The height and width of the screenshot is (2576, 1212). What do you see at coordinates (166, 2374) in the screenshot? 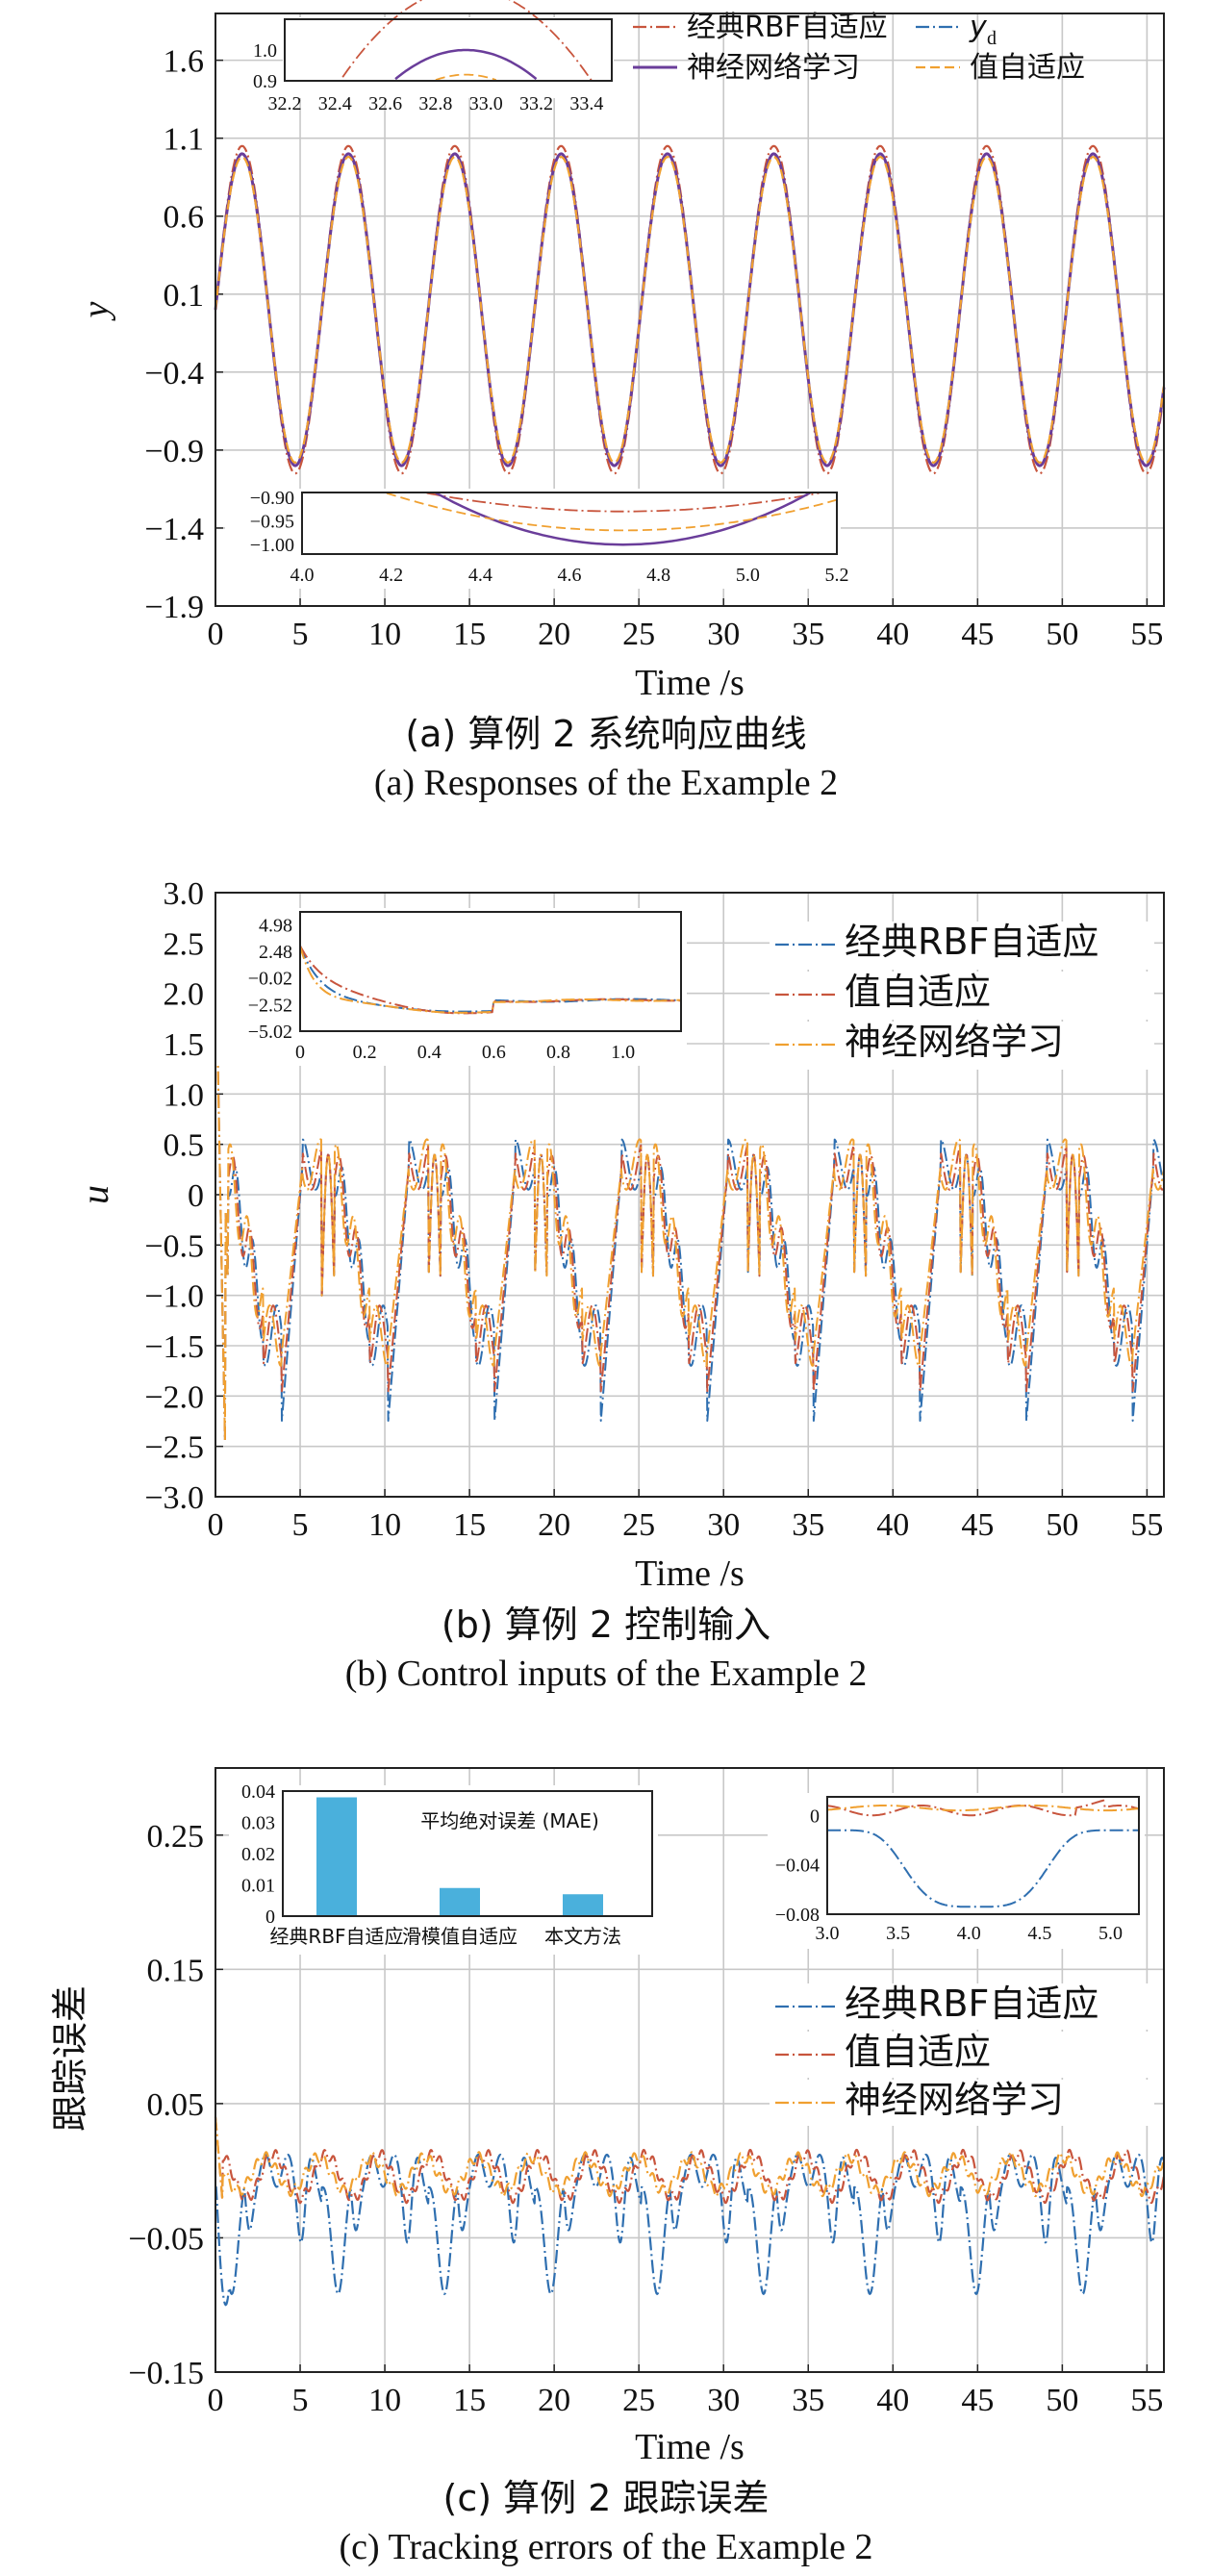
I see `y-tick-label: −0.15` at bounding box center [166, 2374].